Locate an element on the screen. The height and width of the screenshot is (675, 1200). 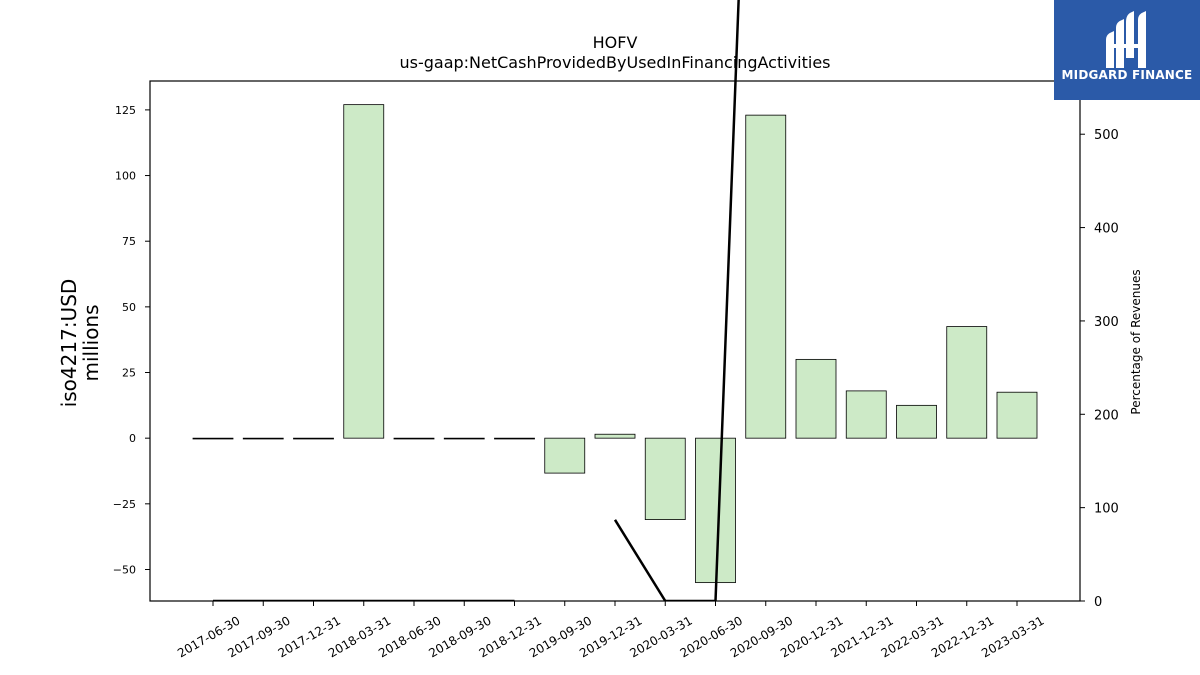
y2-tick-label: 100 is located at coordinates (1106, 509).